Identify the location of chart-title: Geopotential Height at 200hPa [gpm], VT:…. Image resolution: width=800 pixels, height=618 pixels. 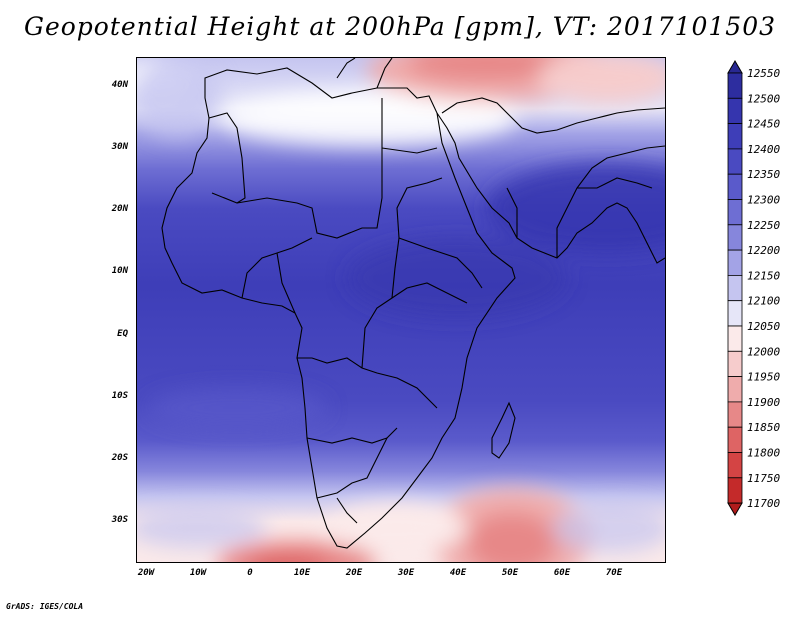
(400, 26).